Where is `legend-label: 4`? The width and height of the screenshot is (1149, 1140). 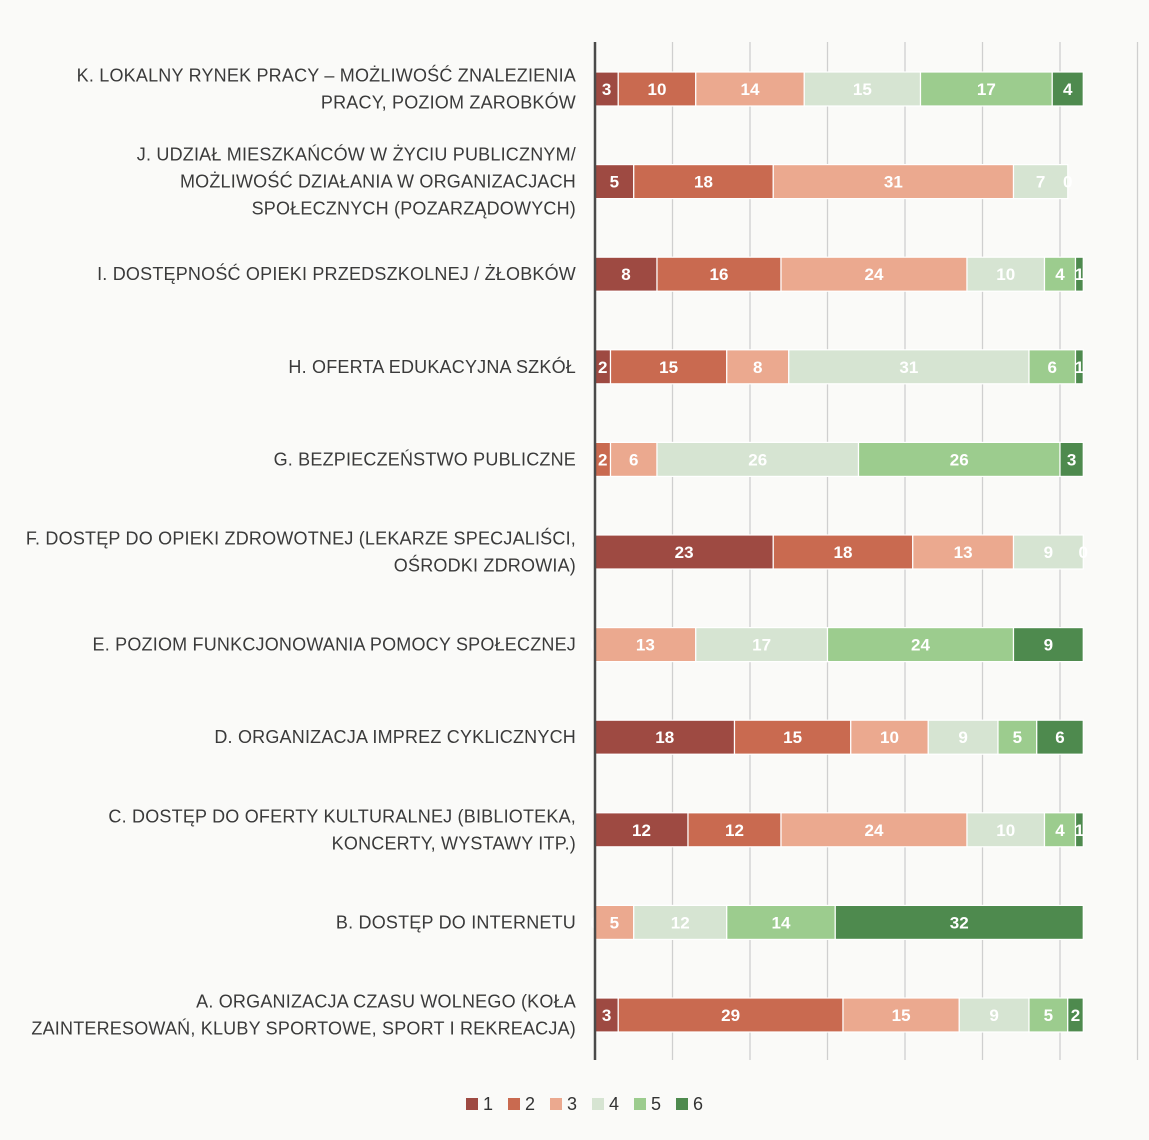
legend-label: 4 is located at coordinates (614, 1104).